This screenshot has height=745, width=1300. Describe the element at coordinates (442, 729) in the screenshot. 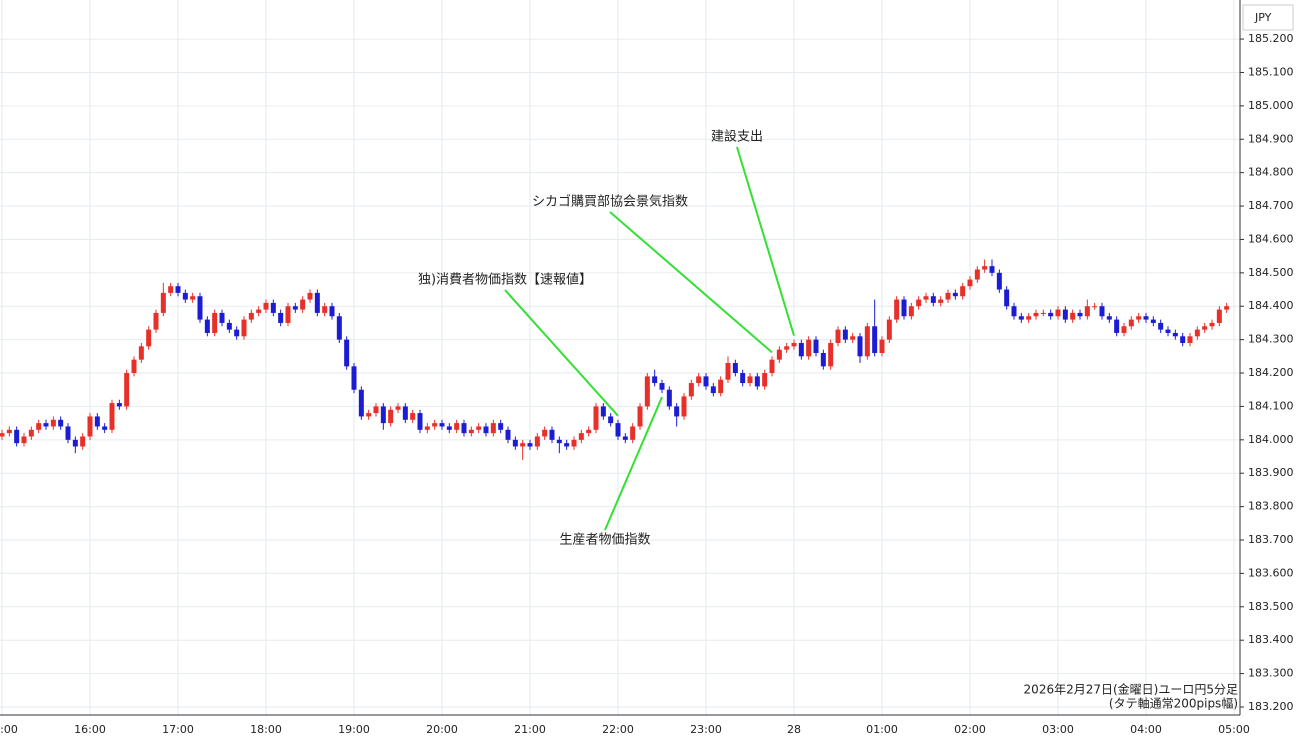

I see `x-tick-label: 20:00` at that location.